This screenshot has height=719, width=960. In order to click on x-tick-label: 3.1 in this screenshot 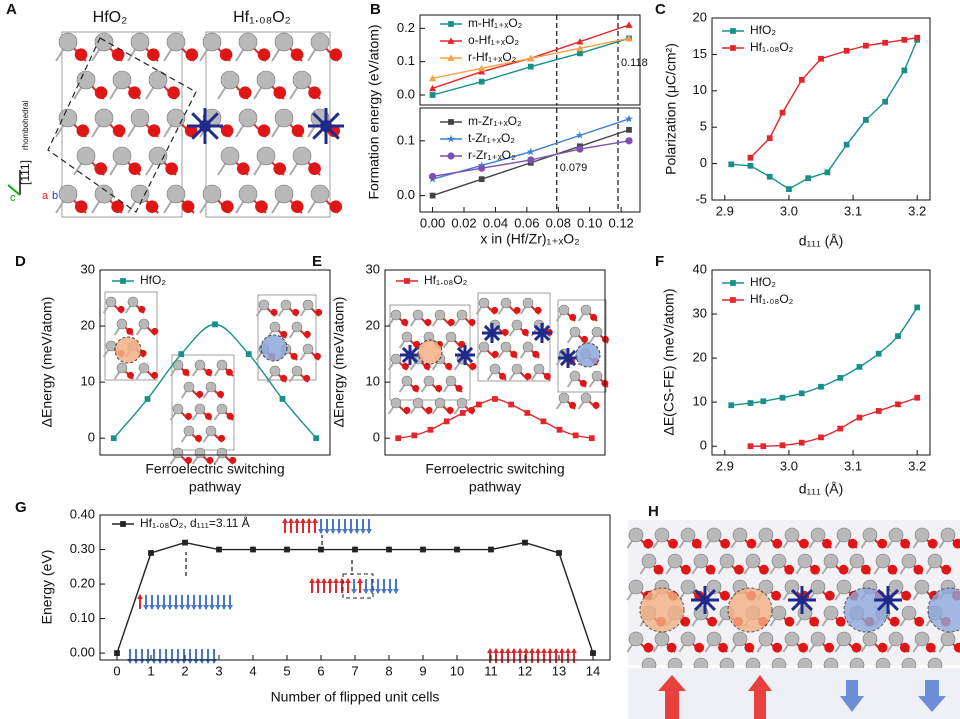, I will do `click(853, 210)`.